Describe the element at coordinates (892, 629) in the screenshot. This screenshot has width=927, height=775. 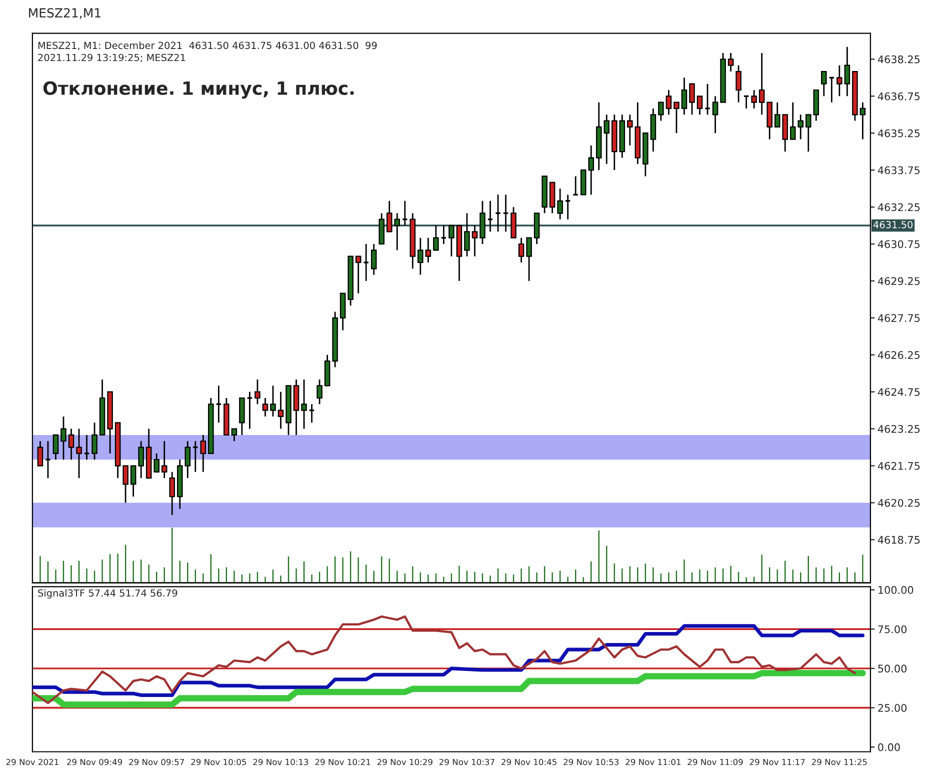
I see `y-tick-label: 75.00` at that location.